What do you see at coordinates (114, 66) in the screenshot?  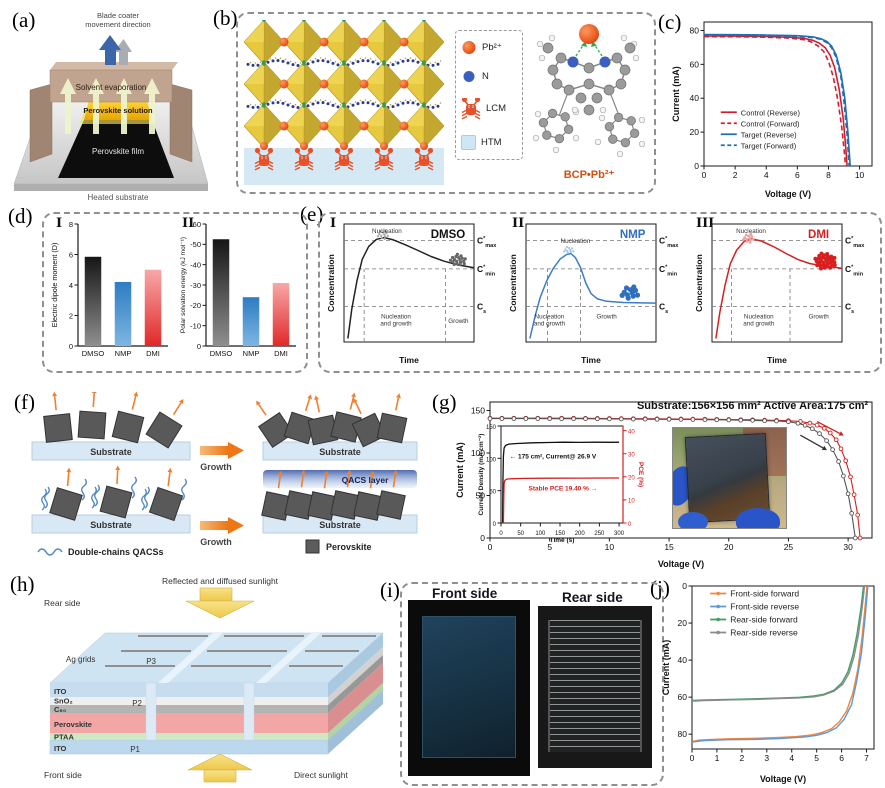 I see `blade-bar-top` at bounding box center [114, 66].